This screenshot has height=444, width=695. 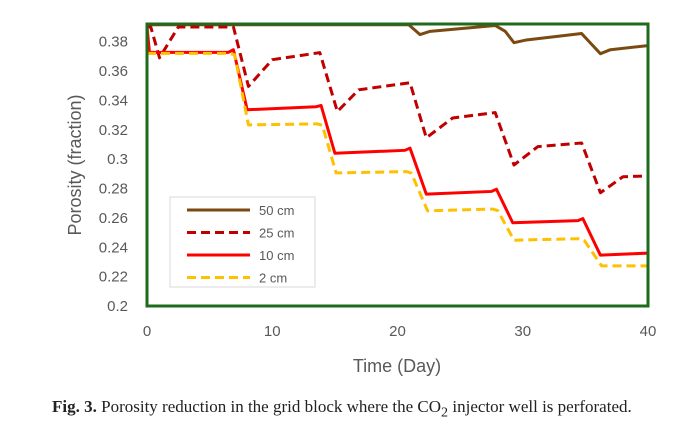 I want to click on legend-label: 2 cm, so click(x=273, y=278).